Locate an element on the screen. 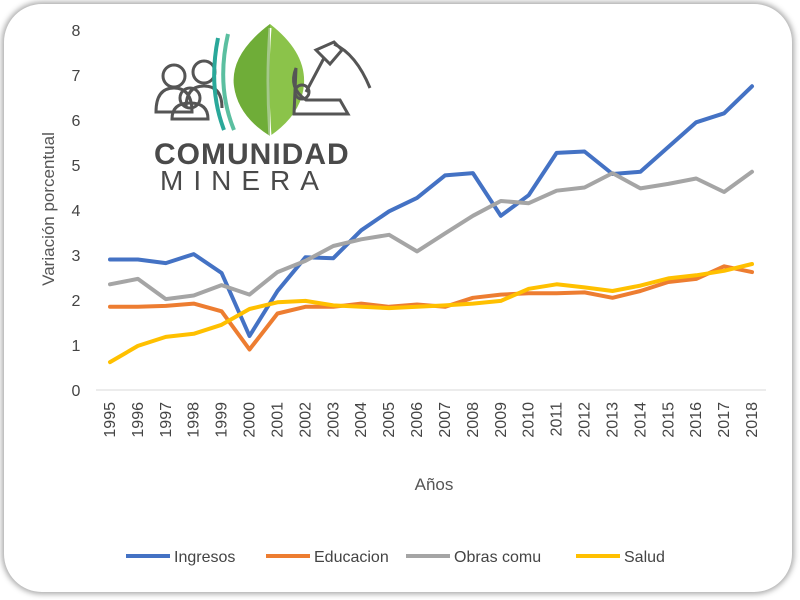  x-tick-label: 2003 is located at coordinates (333, 420).